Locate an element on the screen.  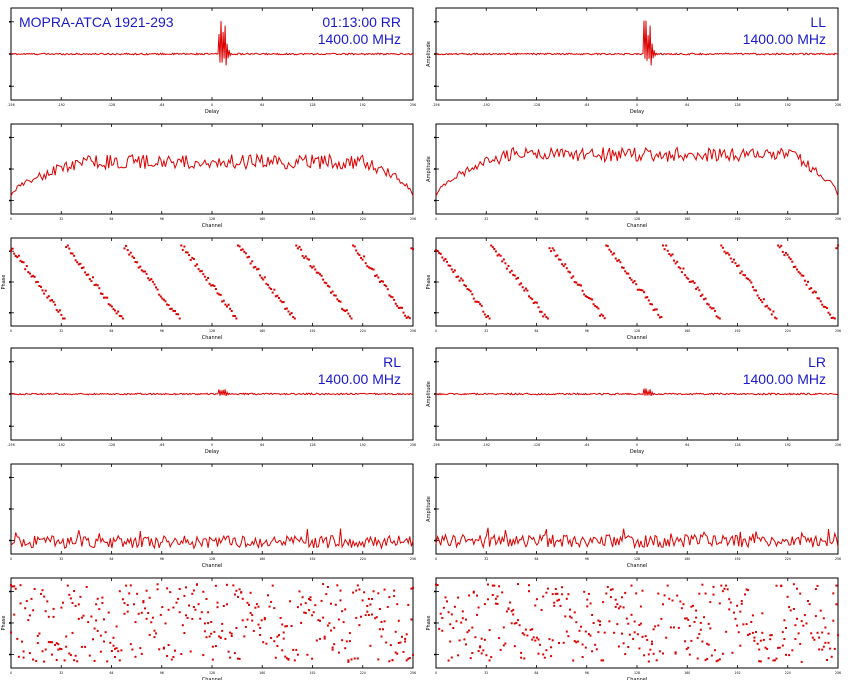
x-tick-label: -192 is located at coordinates (486, 105).